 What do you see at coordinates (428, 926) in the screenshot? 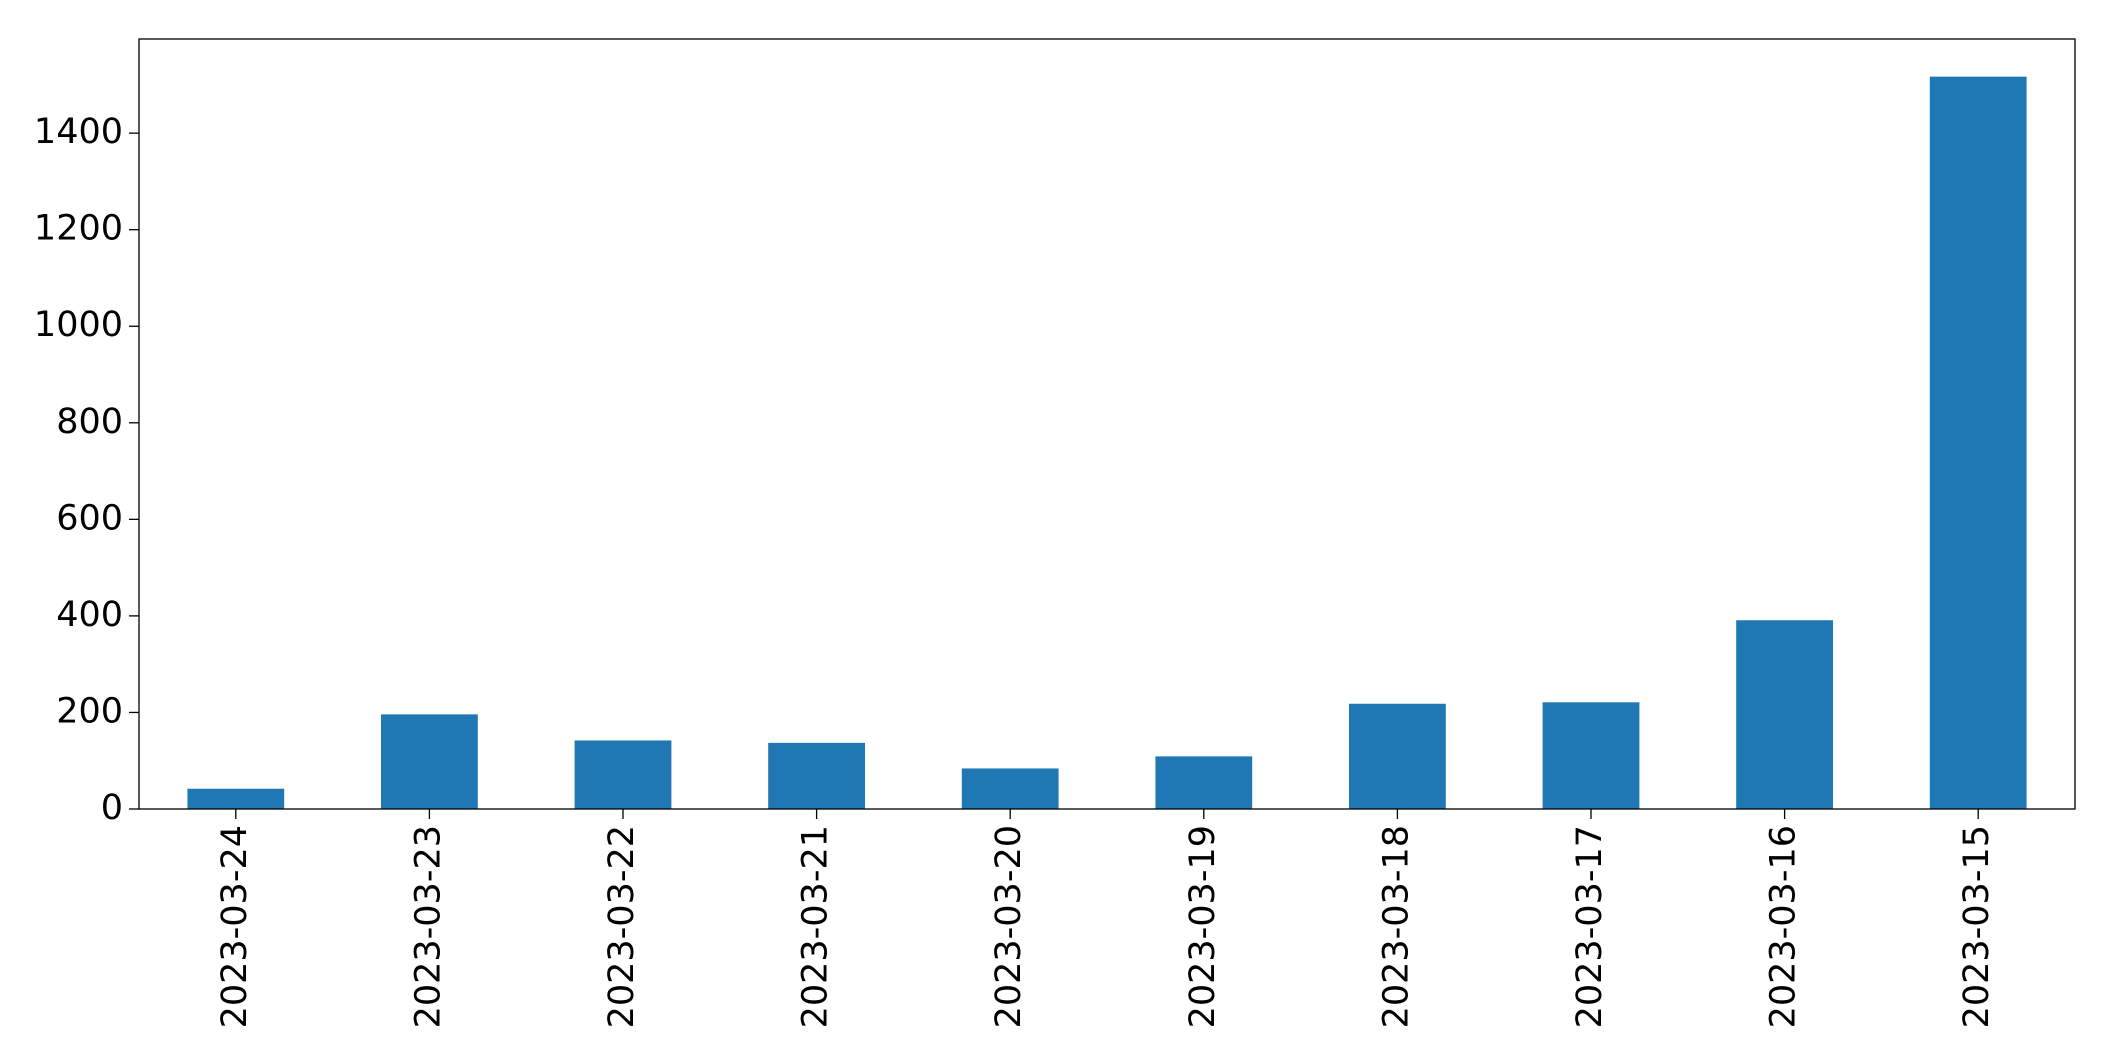
I see `x-tick-label: 2023-03-23` at bounding box center [428, 926].